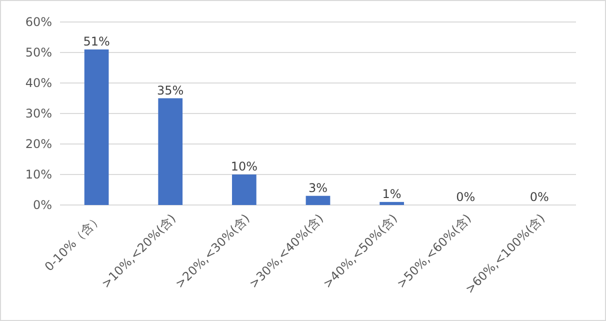 This screenshot has height=321, width=606. Describe the element at coordinates (170, 90) in the screenshot. I see `data-label: 35%` at that location.